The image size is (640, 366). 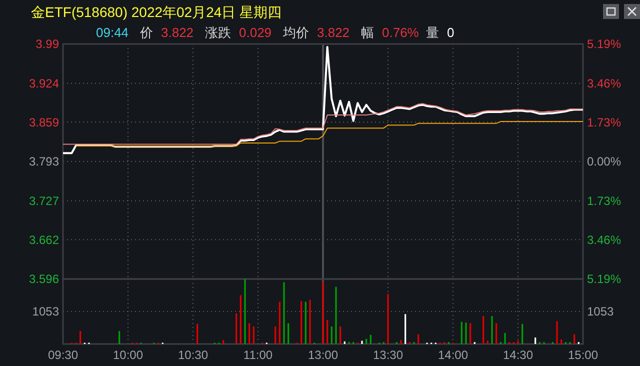 I want to click on y-tick-label: 3.859, so click(x=44, y=122).